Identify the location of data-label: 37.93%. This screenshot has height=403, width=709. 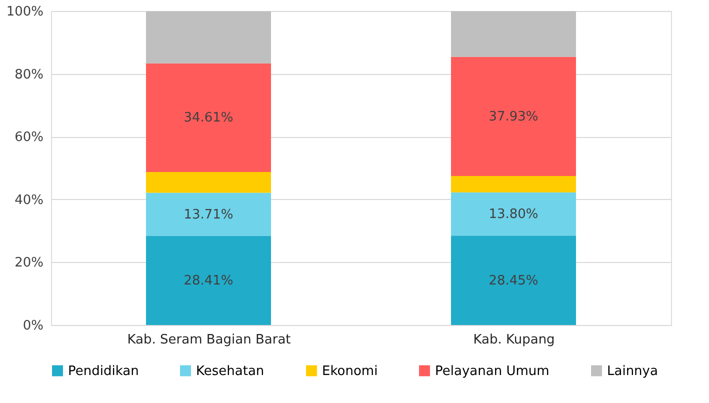
(513, 116).